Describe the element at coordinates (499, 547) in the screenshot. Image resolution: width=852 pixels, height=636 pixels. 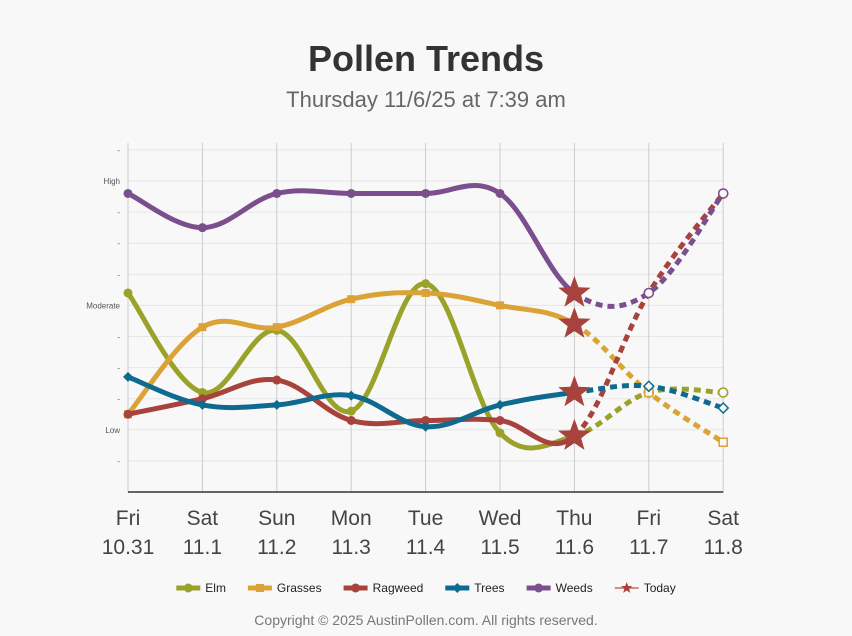
I see `x-tick-date: 11.5` at that location.